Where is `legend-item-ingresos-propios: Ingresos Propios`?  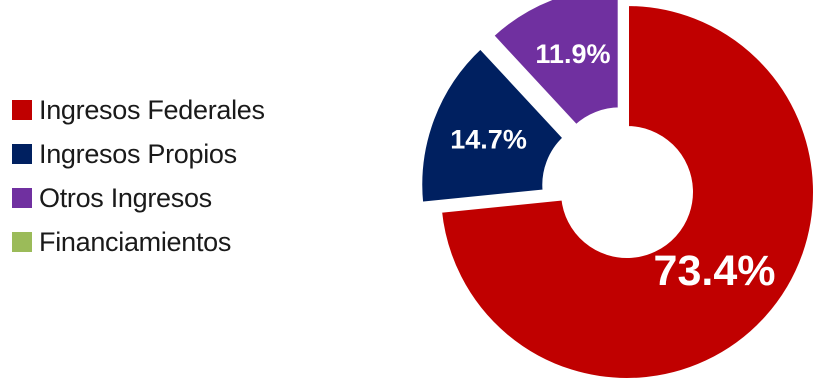
legend-item-ingresos-propios: Ingresos Propios is located at coordinates (162, 154).